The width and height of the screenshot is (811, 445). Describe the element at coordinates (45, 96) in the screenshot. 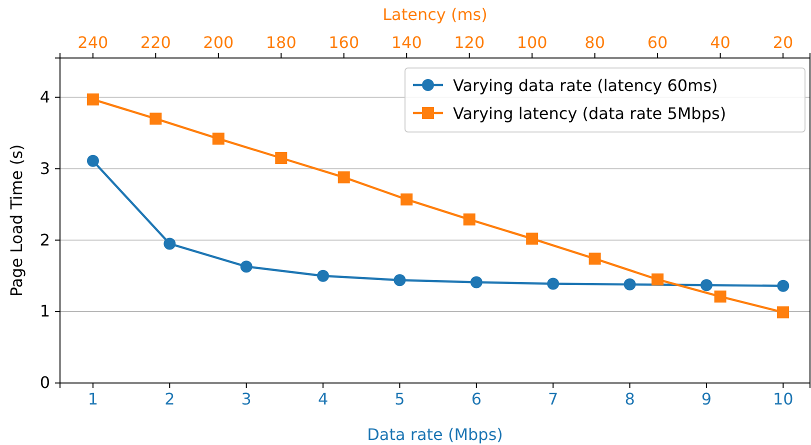

I see `y-tick-label: 4` at that location.